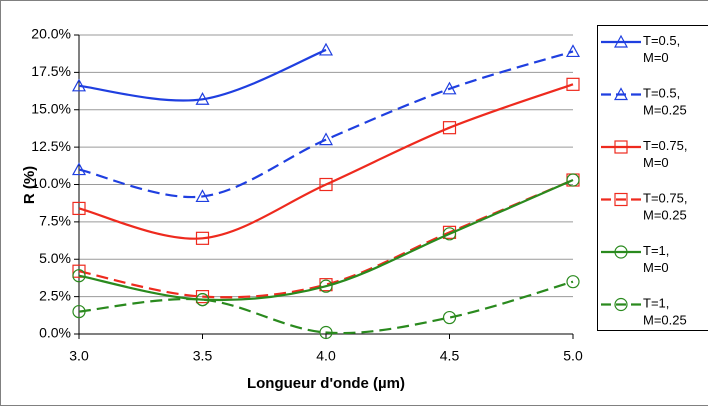 The image size is (708, 406). Describe the element at coordinates (51, 34) in the screenshot. I see `y-tick-label: 20.0%` at that location.